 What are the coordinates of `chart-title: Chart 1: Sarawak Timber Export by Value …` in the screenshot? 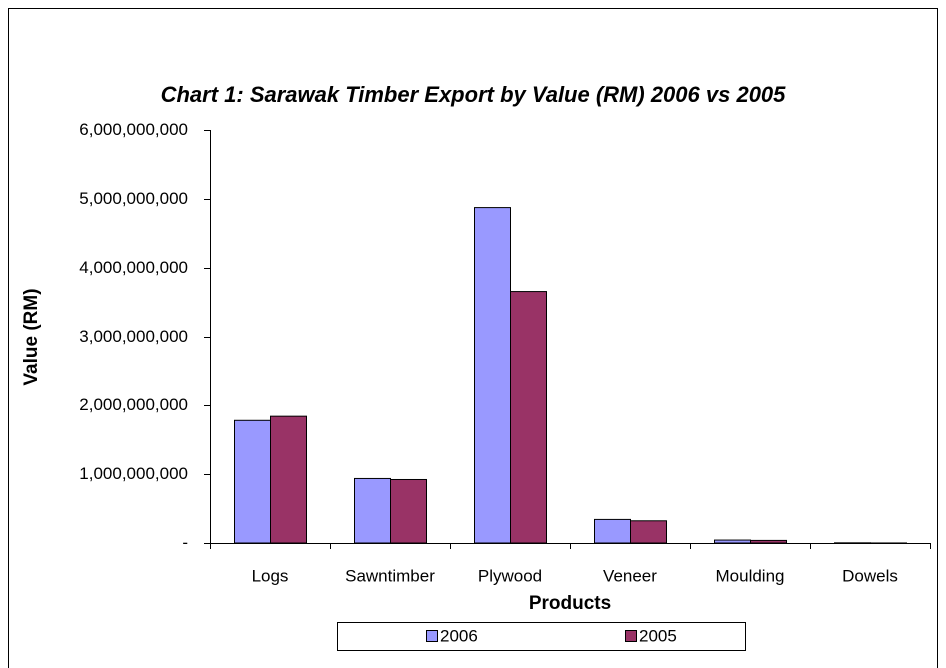 It's located at (474, 94).